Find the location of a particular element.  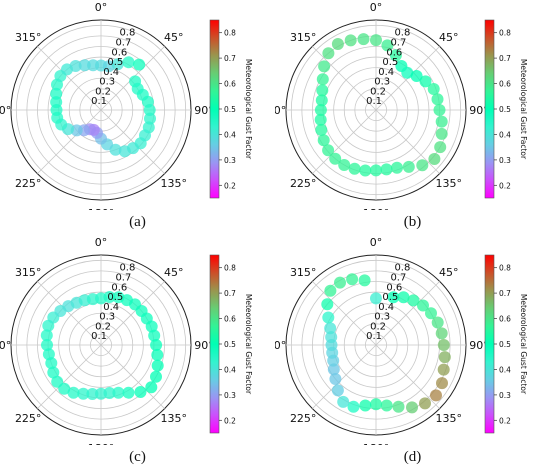

colorbar-tick-label: 0.3 is located at coordinates (505, 160).